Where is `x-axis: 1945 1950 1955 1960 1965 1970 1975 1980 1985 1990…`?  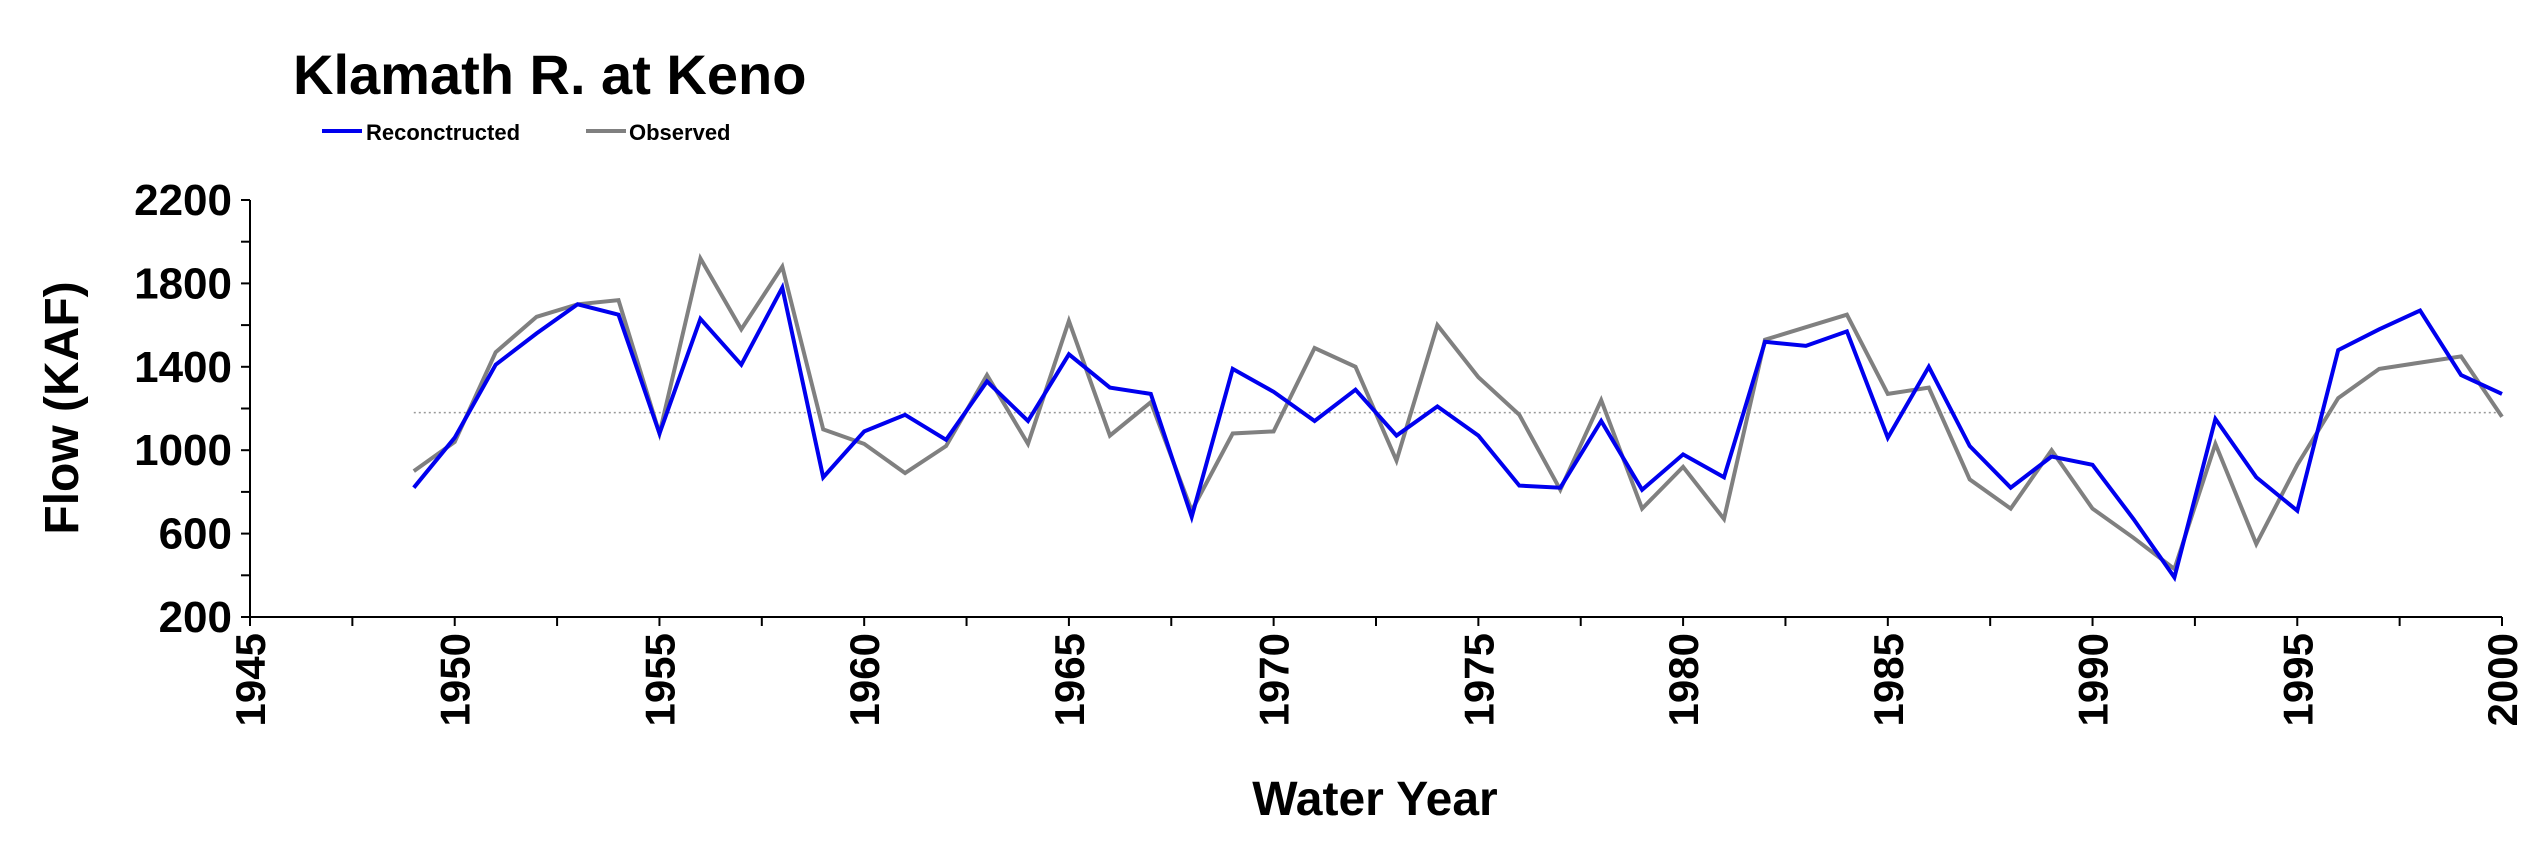 x-axis: 1945 1950 1955 1960 1965 1970 1975 1980 1985 1990… is located at coordinates (1376, 671).